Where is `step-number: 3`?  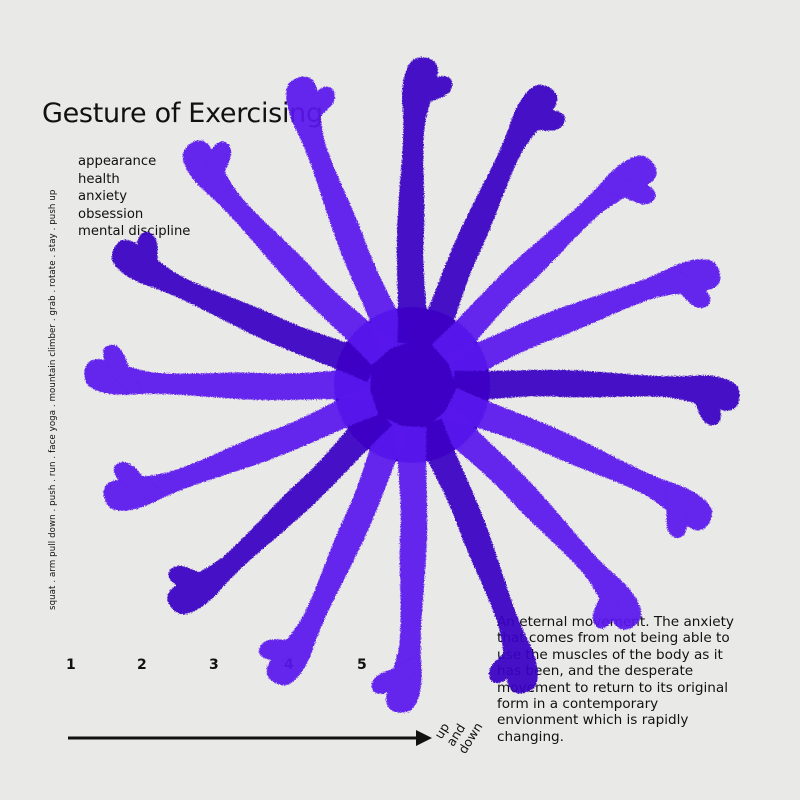 step-number: 3 is located at coordinates (214, 665).